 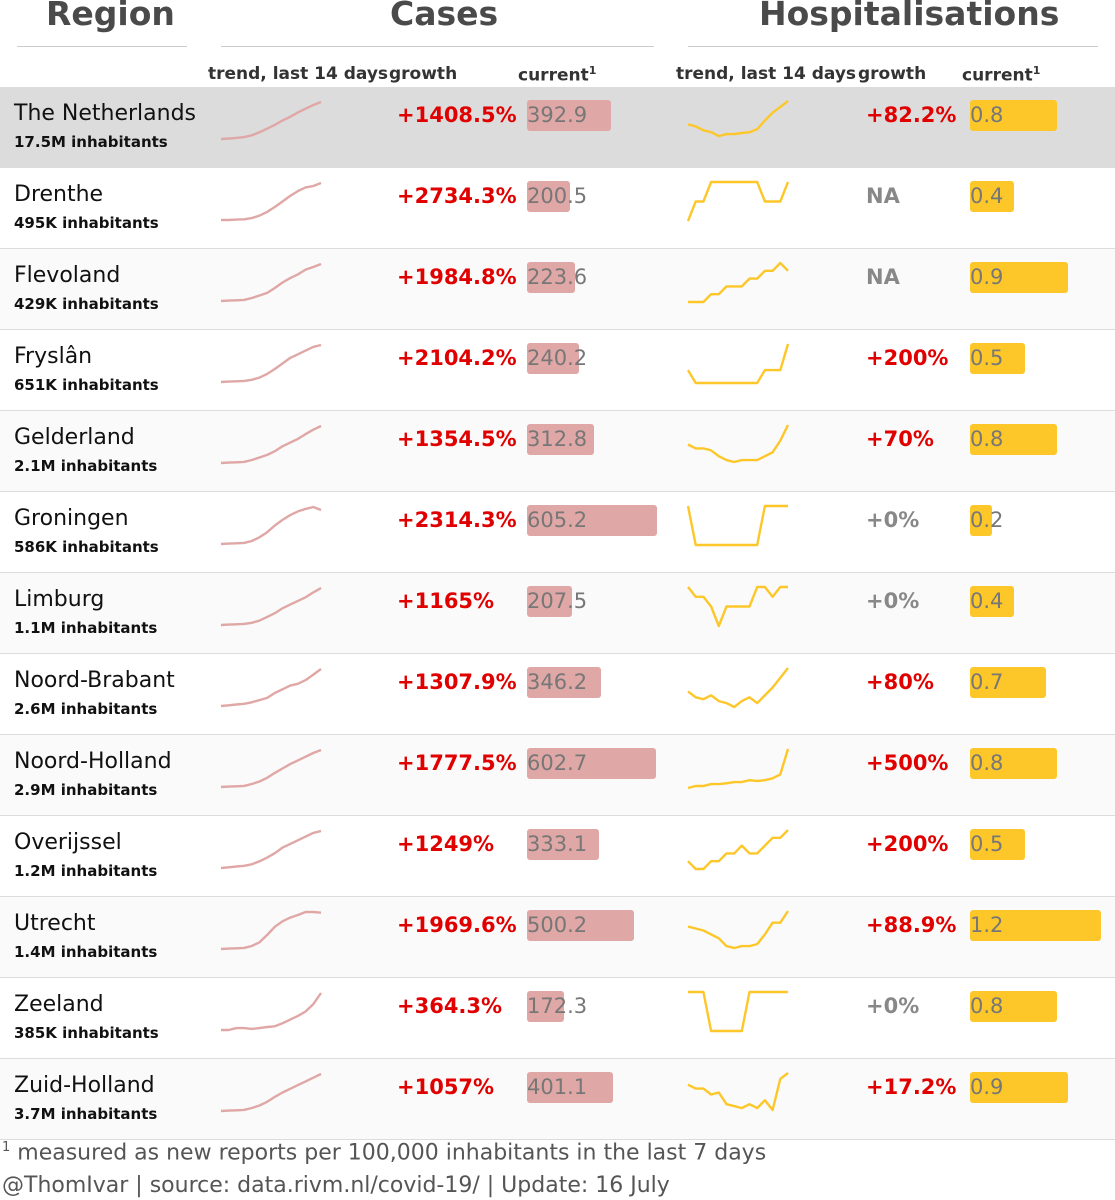 What do you see at coordinates (892, 74) in the screenshot?
I see `hosp-growth-subheader: growth` at bounding box center [892, 74].